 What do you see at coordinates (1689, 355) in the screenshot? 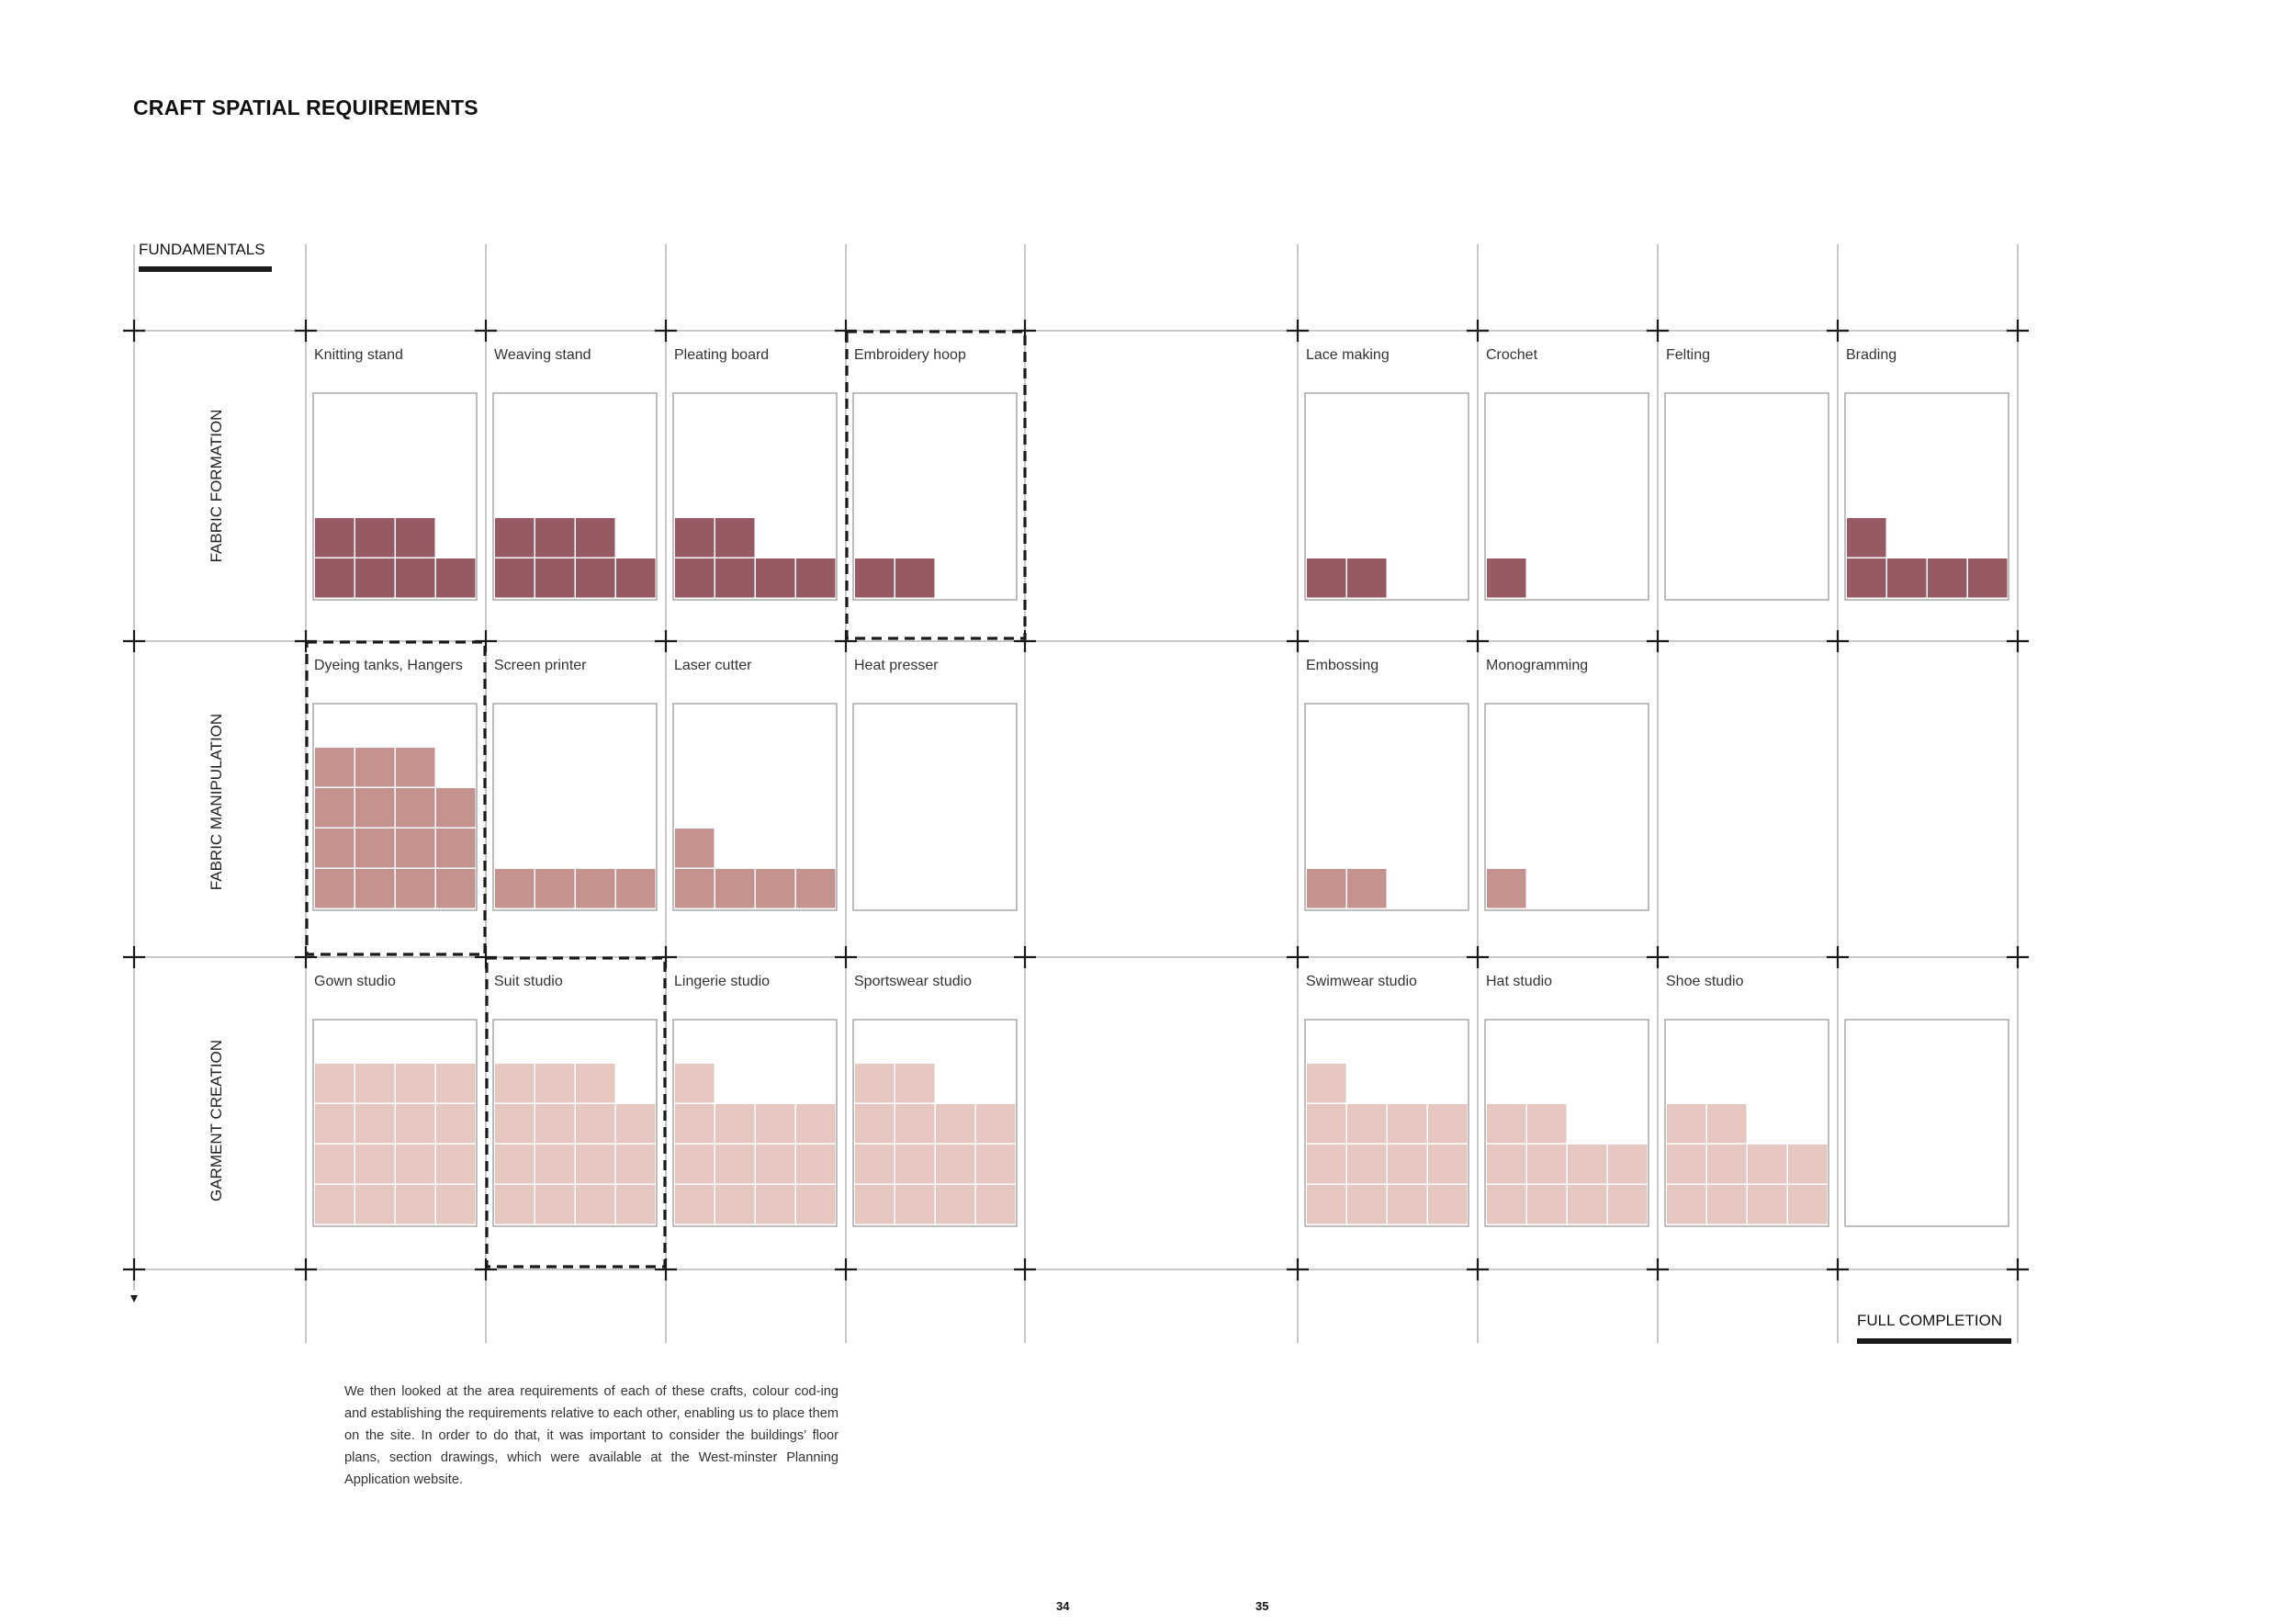
I see `craft-label: Felting` at bounding box center [1689, 355].